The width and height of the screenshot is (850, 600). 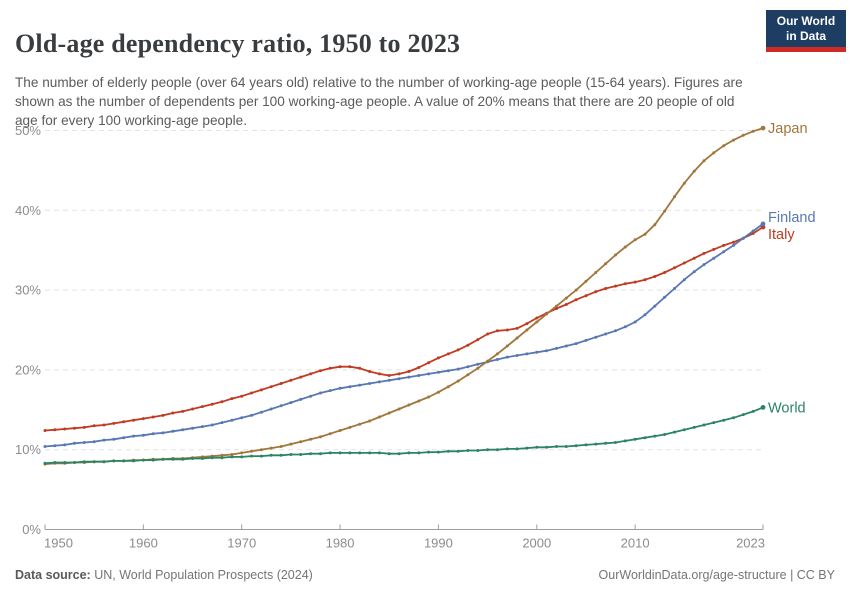 What do you see at coordinates (404, 435) in the screenshot?
I see `series-line-world` at bounding box center [404, 435].